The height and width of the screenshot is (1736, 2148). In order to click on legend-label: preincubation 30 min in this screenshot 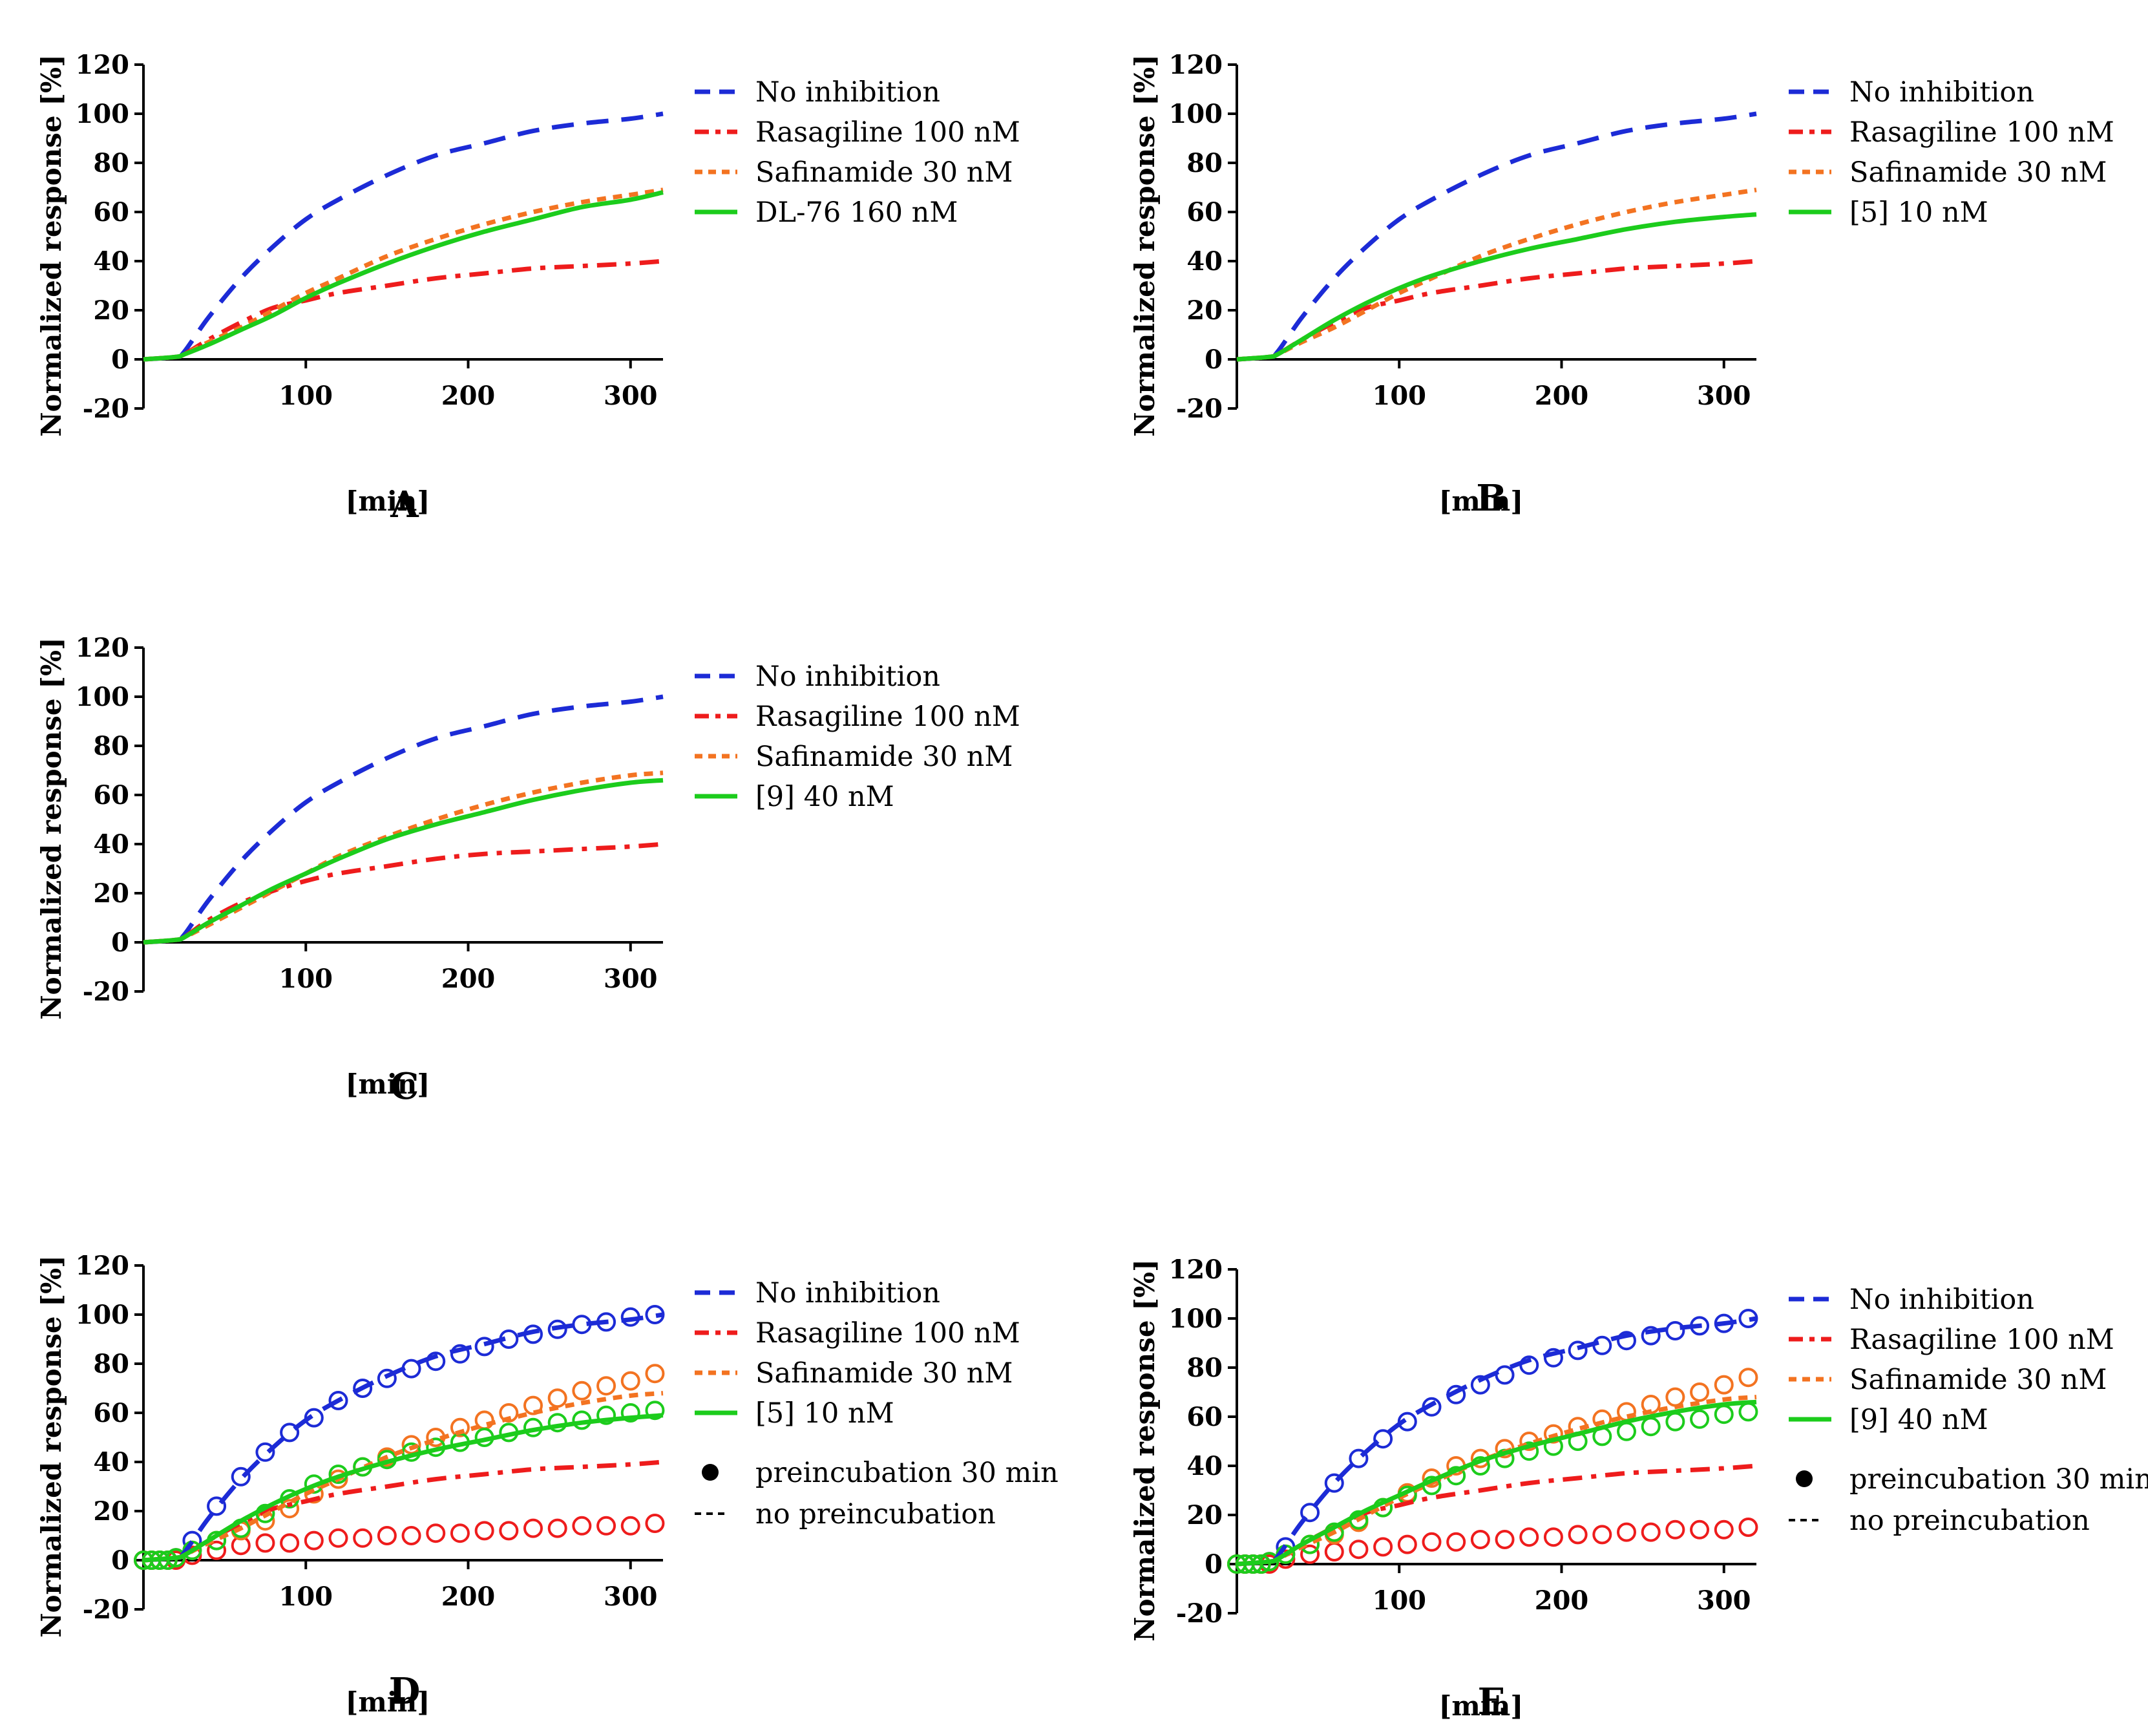, I will do `click(1998, 1479)`.